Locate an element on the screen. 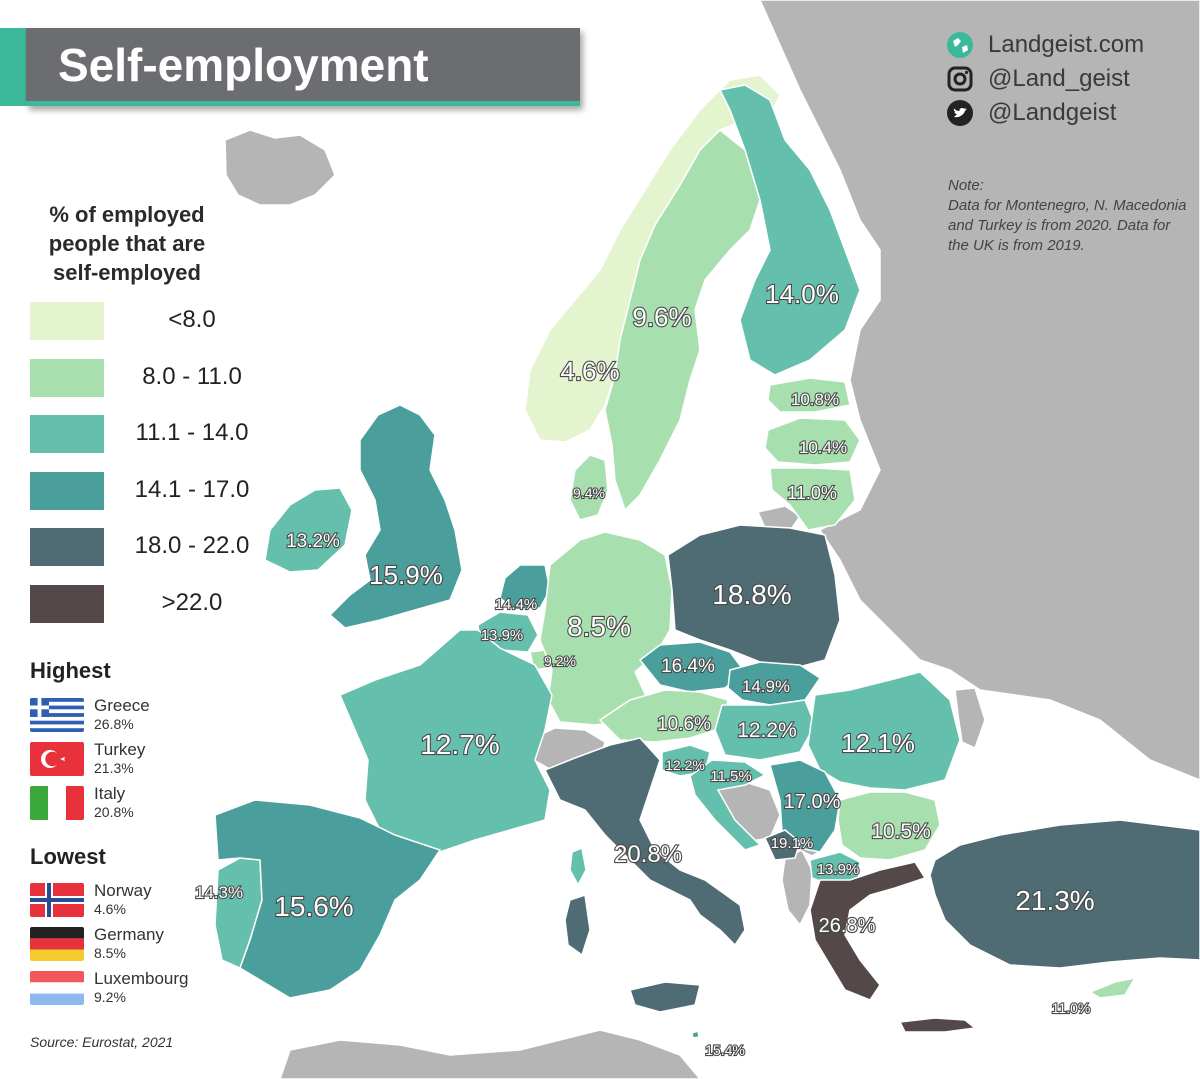 This screenshot has width=1200, height=1079. hungary-value-label: 12.2% is located at coordinates (767, 730).